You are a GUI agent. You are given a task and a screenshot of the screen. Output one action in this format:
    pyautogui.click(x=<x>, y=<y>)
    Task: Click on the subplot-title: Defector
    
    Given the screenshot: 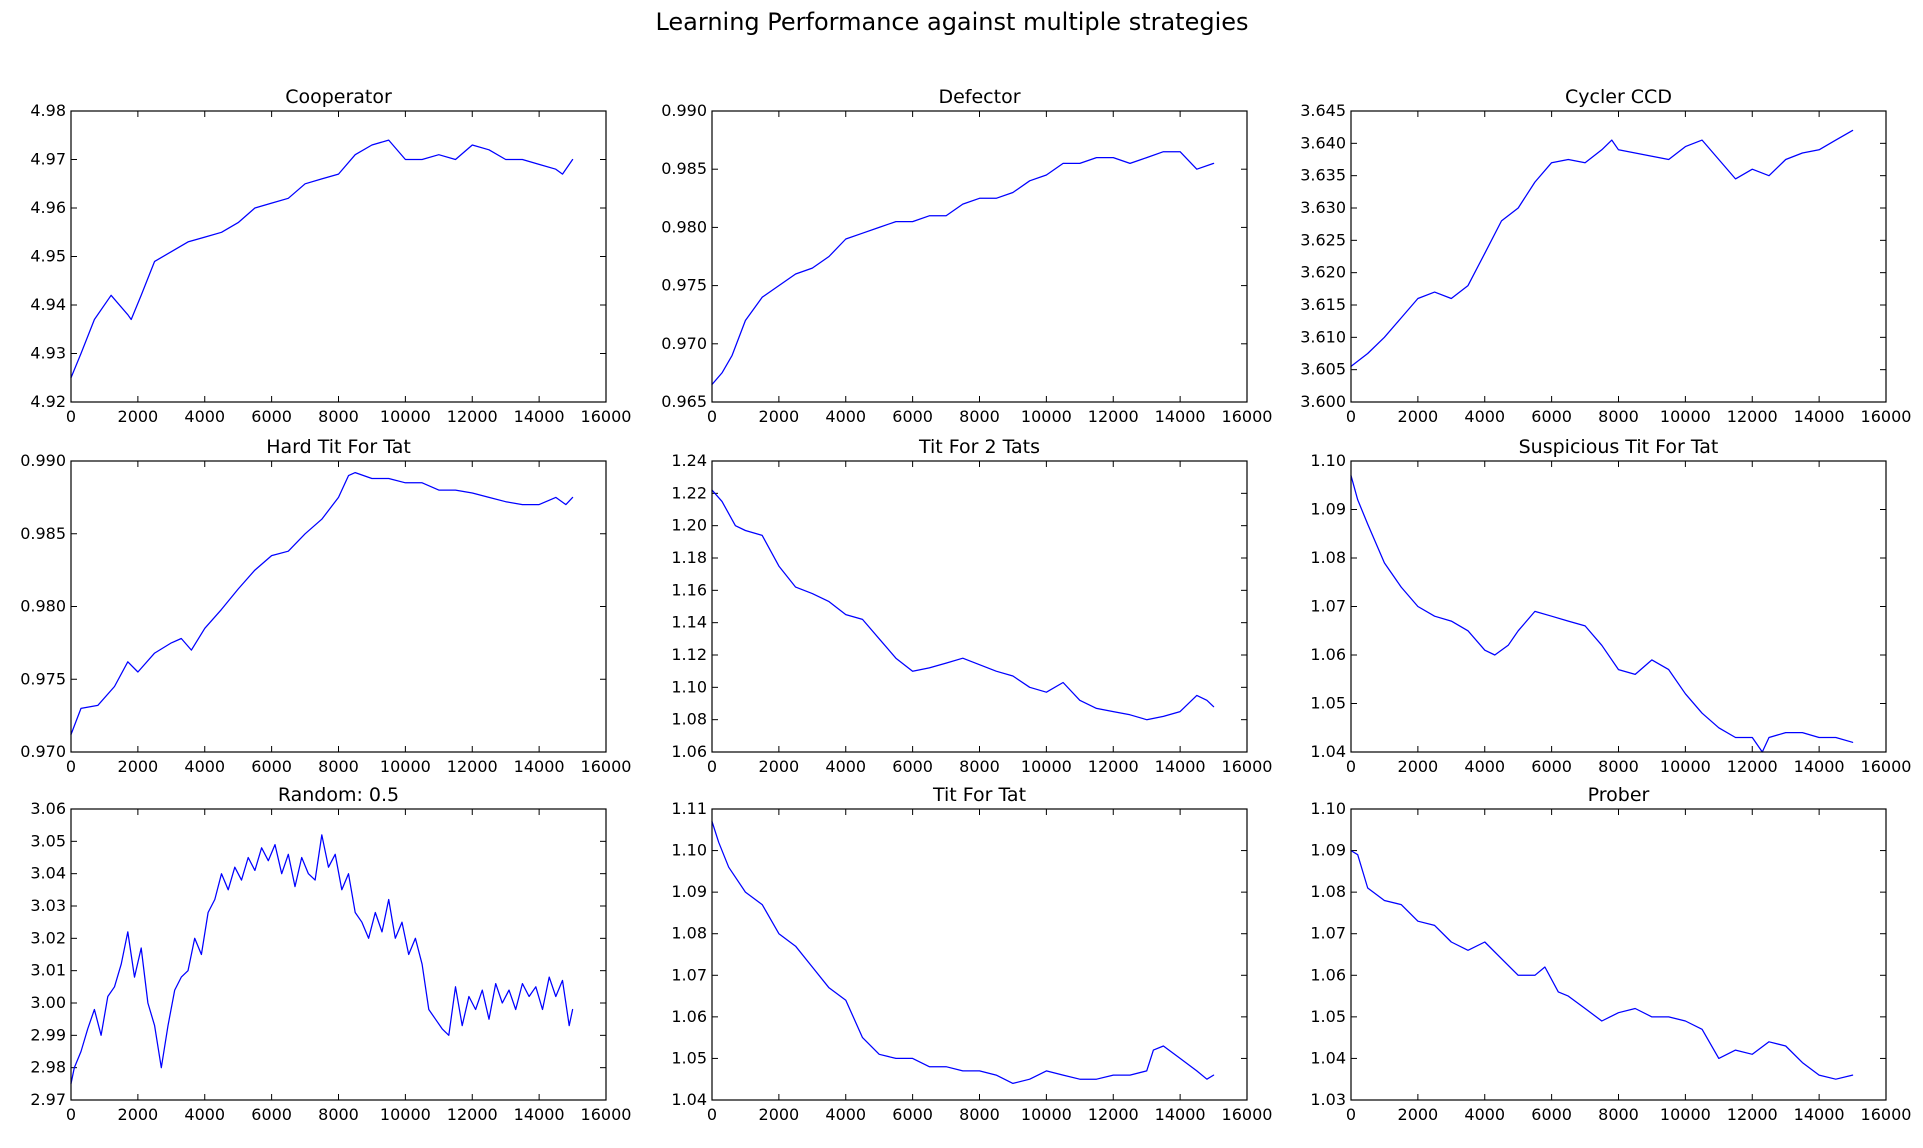 What is the action you would take?
    pyautogui.click(x=979, y=97)
    